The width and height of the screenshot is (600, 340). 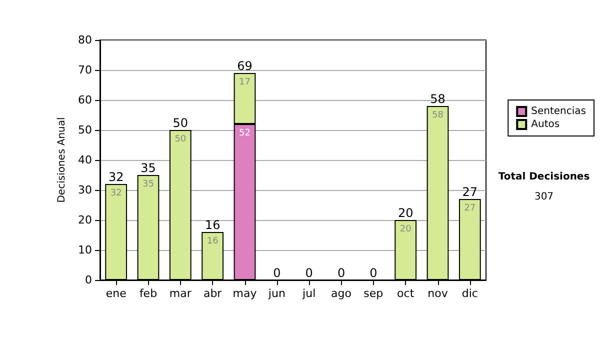 What do you see at coordinates (244, 83) in the screenshot?
I see `data-label: 17` at bounding box center [244, 83].